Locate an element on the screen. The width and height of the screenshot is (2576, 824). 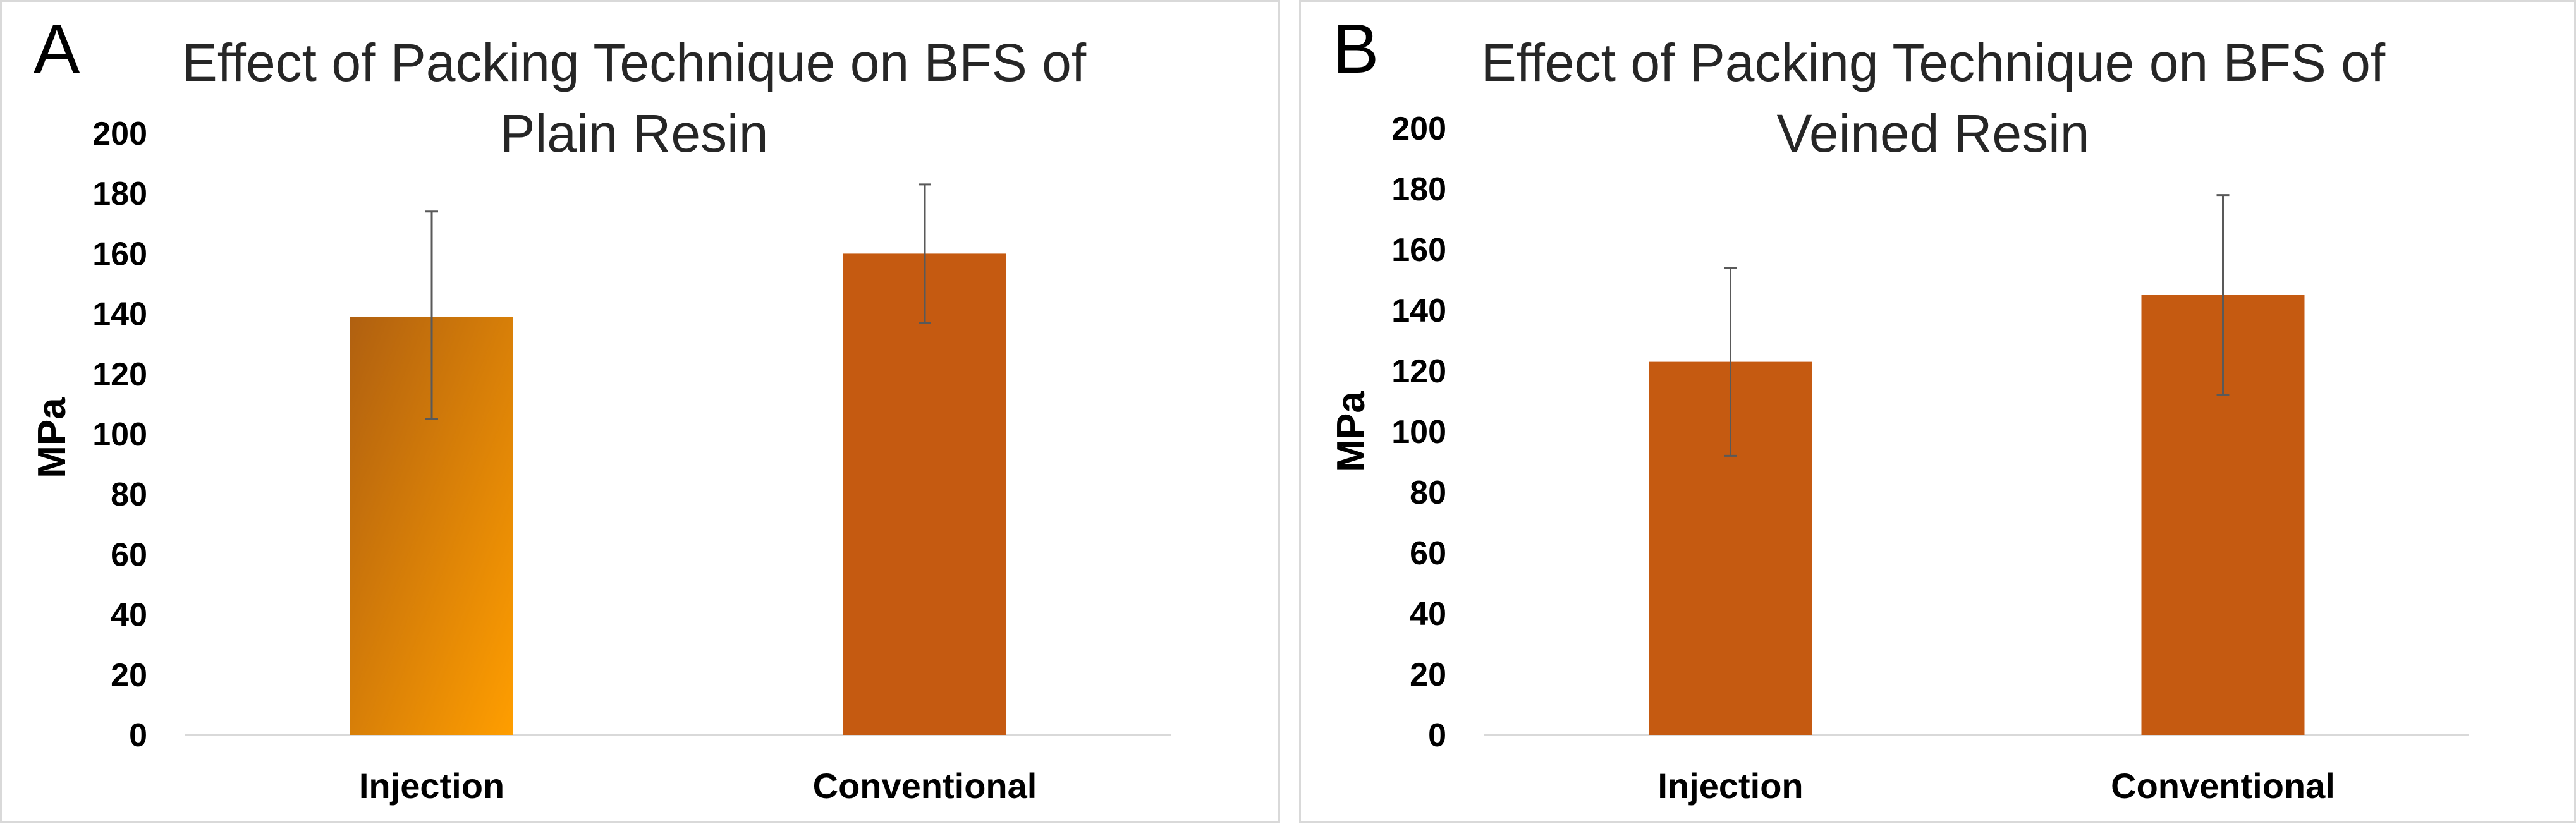
bar-conventional is located at coordinates (924, 494).